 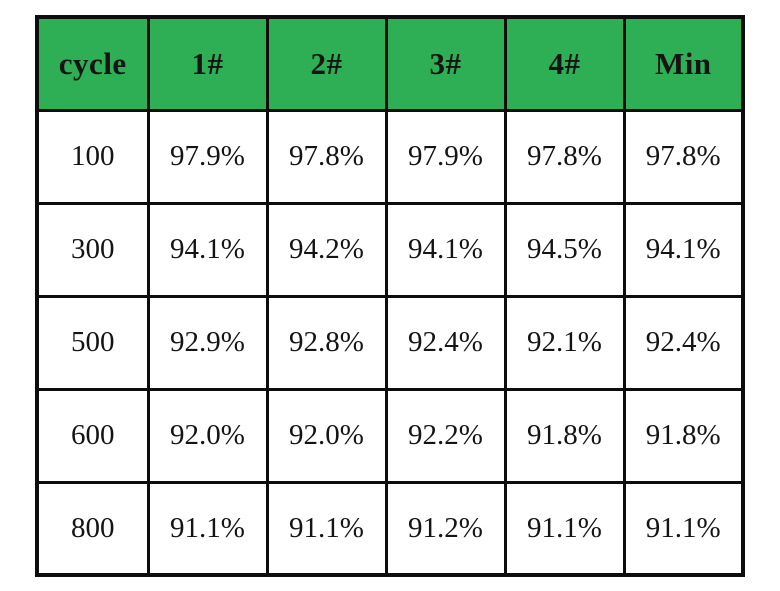 What do you see at coordinates (92, 435) in the screenshot?
I see `cycle-cell: 600` at bounding box center [92, 435].